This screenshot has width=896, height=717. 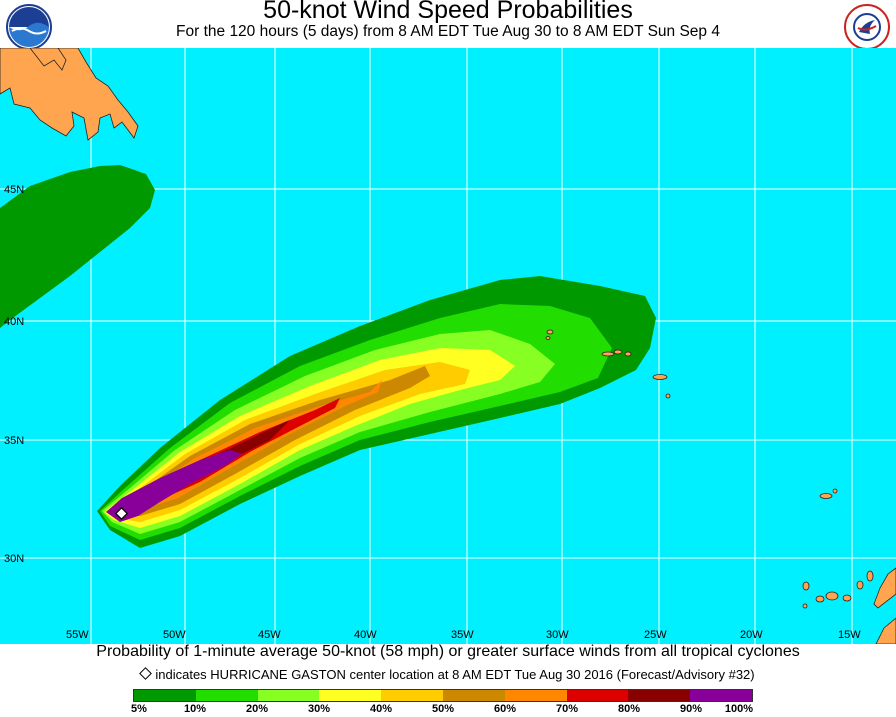 What do you see at coordinates (365, 635) in the screenshot?
I see `lon-label: 40W` at bounding box center [365, 635].